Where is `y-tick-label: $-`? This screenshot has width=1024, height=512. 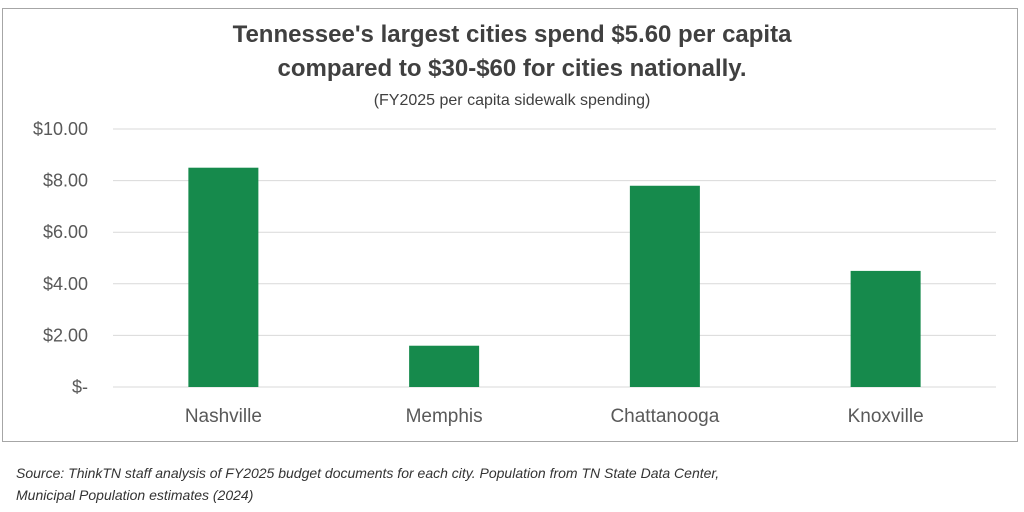
y-tick-label: $- is located at coordinates (80, 387).